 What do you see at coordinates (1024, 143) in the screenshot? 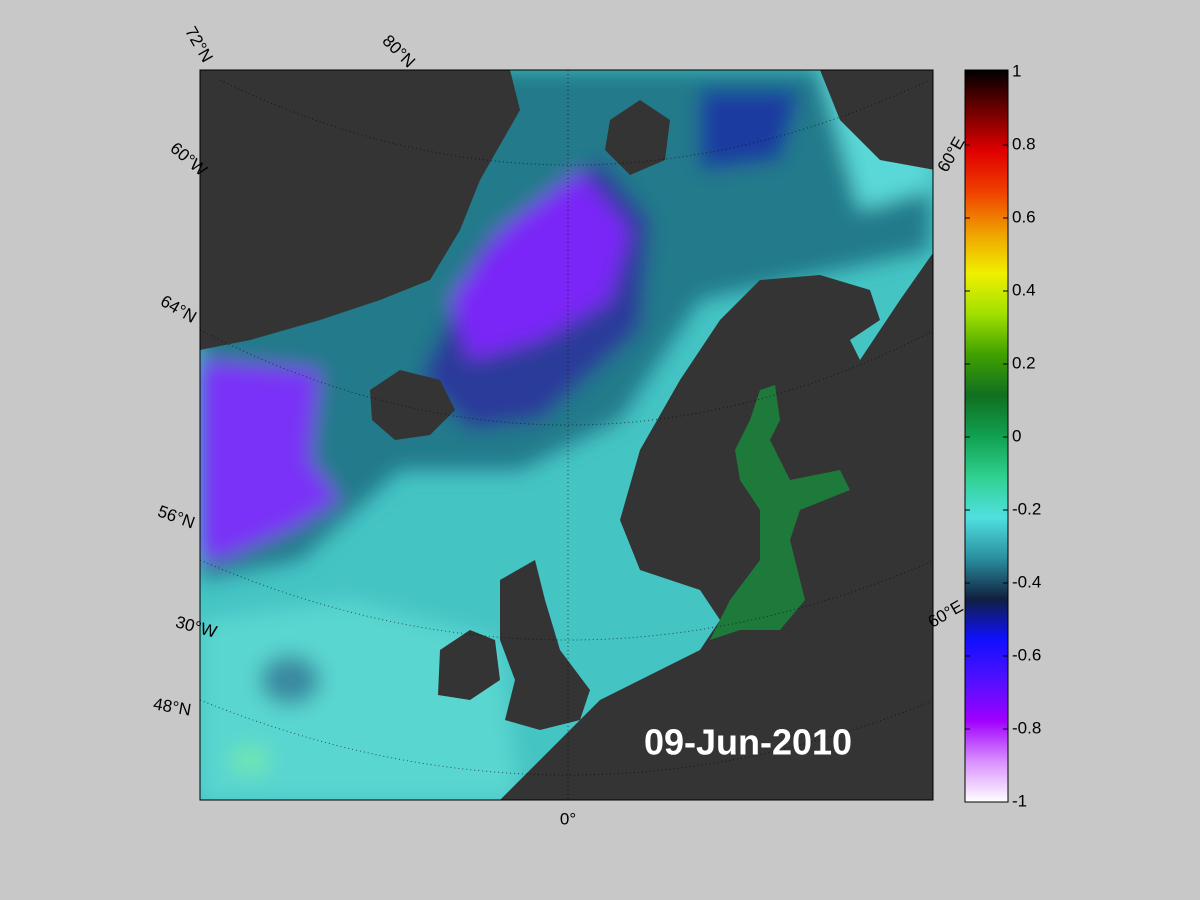
I see `colorbar-tick-label: 0.8` at bounding box center [1024, 143].